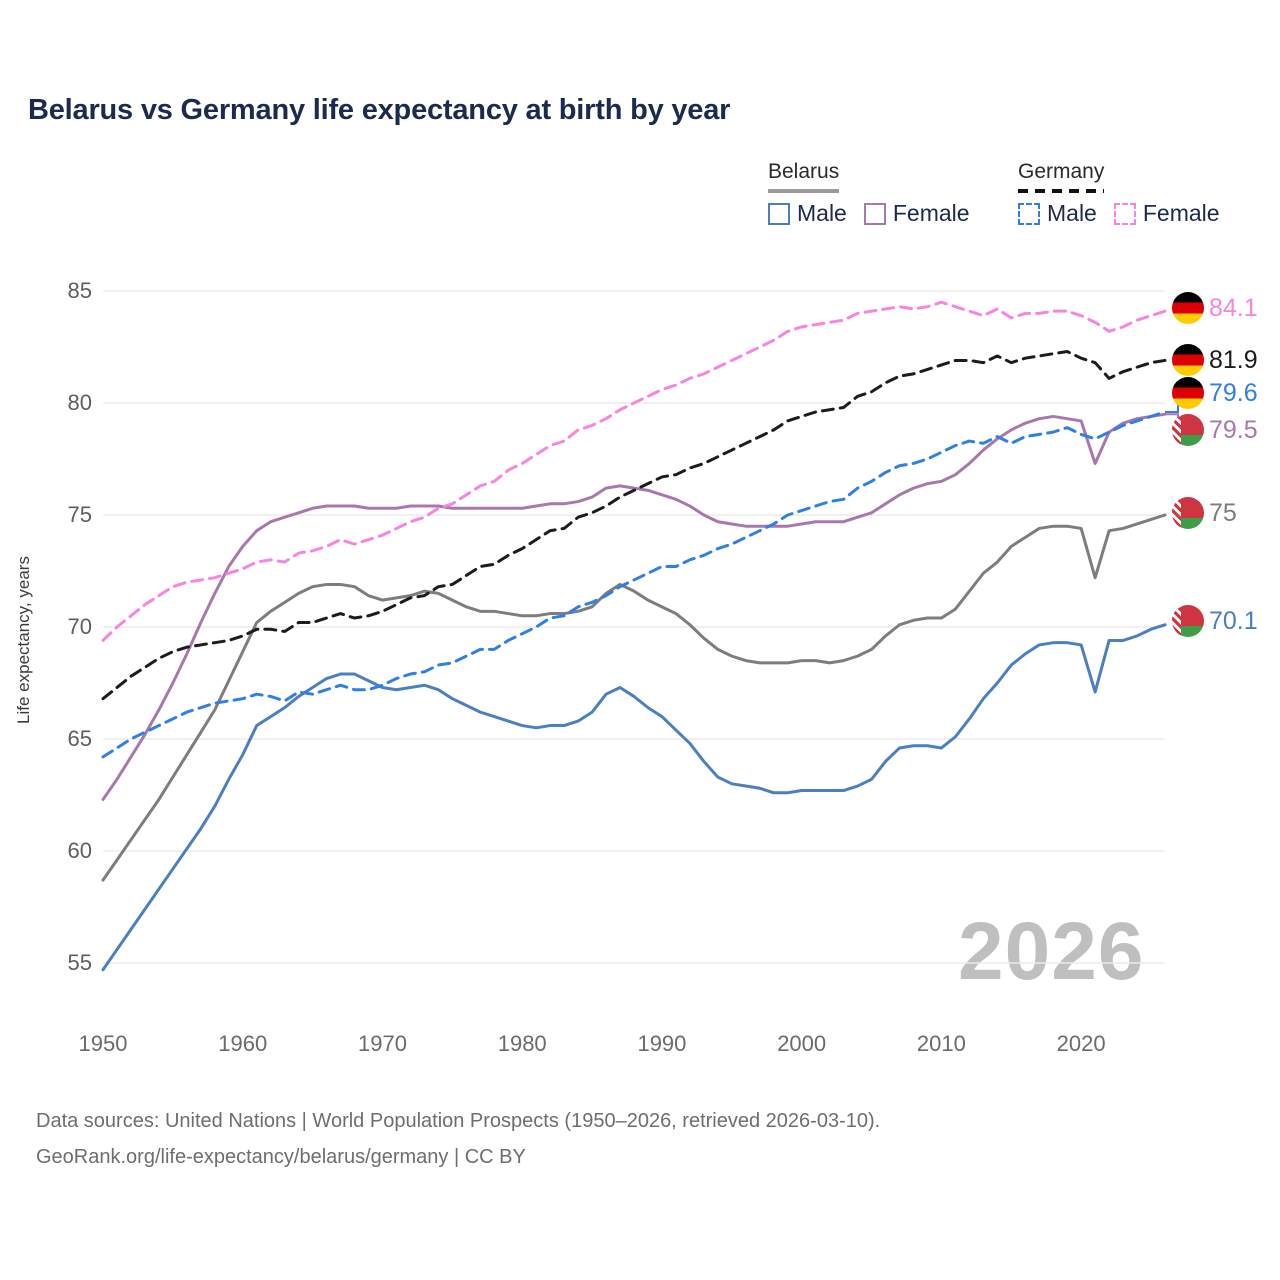  What do you see at coordinates (1233, 429) in the screenshot?
I see `end-label-value: 79.5` at bounding box center [1233, 429].